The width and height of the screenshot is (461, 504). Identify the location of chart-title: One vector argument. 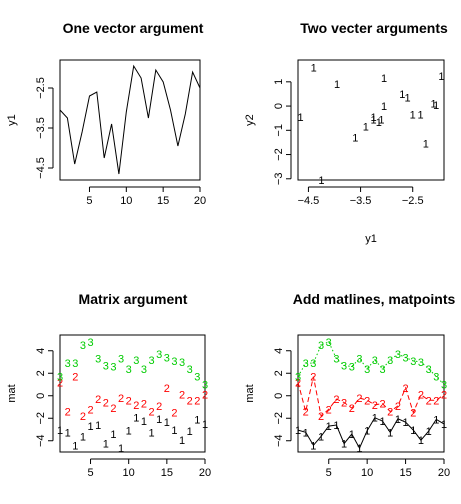
(133, 28).